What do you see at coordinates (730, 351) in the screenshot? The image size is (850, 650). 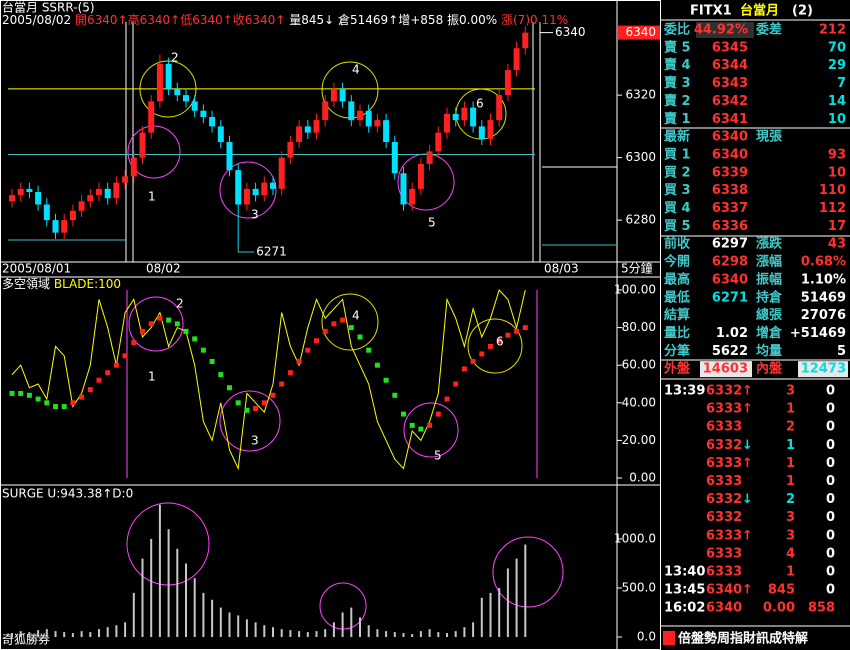 I see `quote-value: 5622` at bounding box center [730, 351].